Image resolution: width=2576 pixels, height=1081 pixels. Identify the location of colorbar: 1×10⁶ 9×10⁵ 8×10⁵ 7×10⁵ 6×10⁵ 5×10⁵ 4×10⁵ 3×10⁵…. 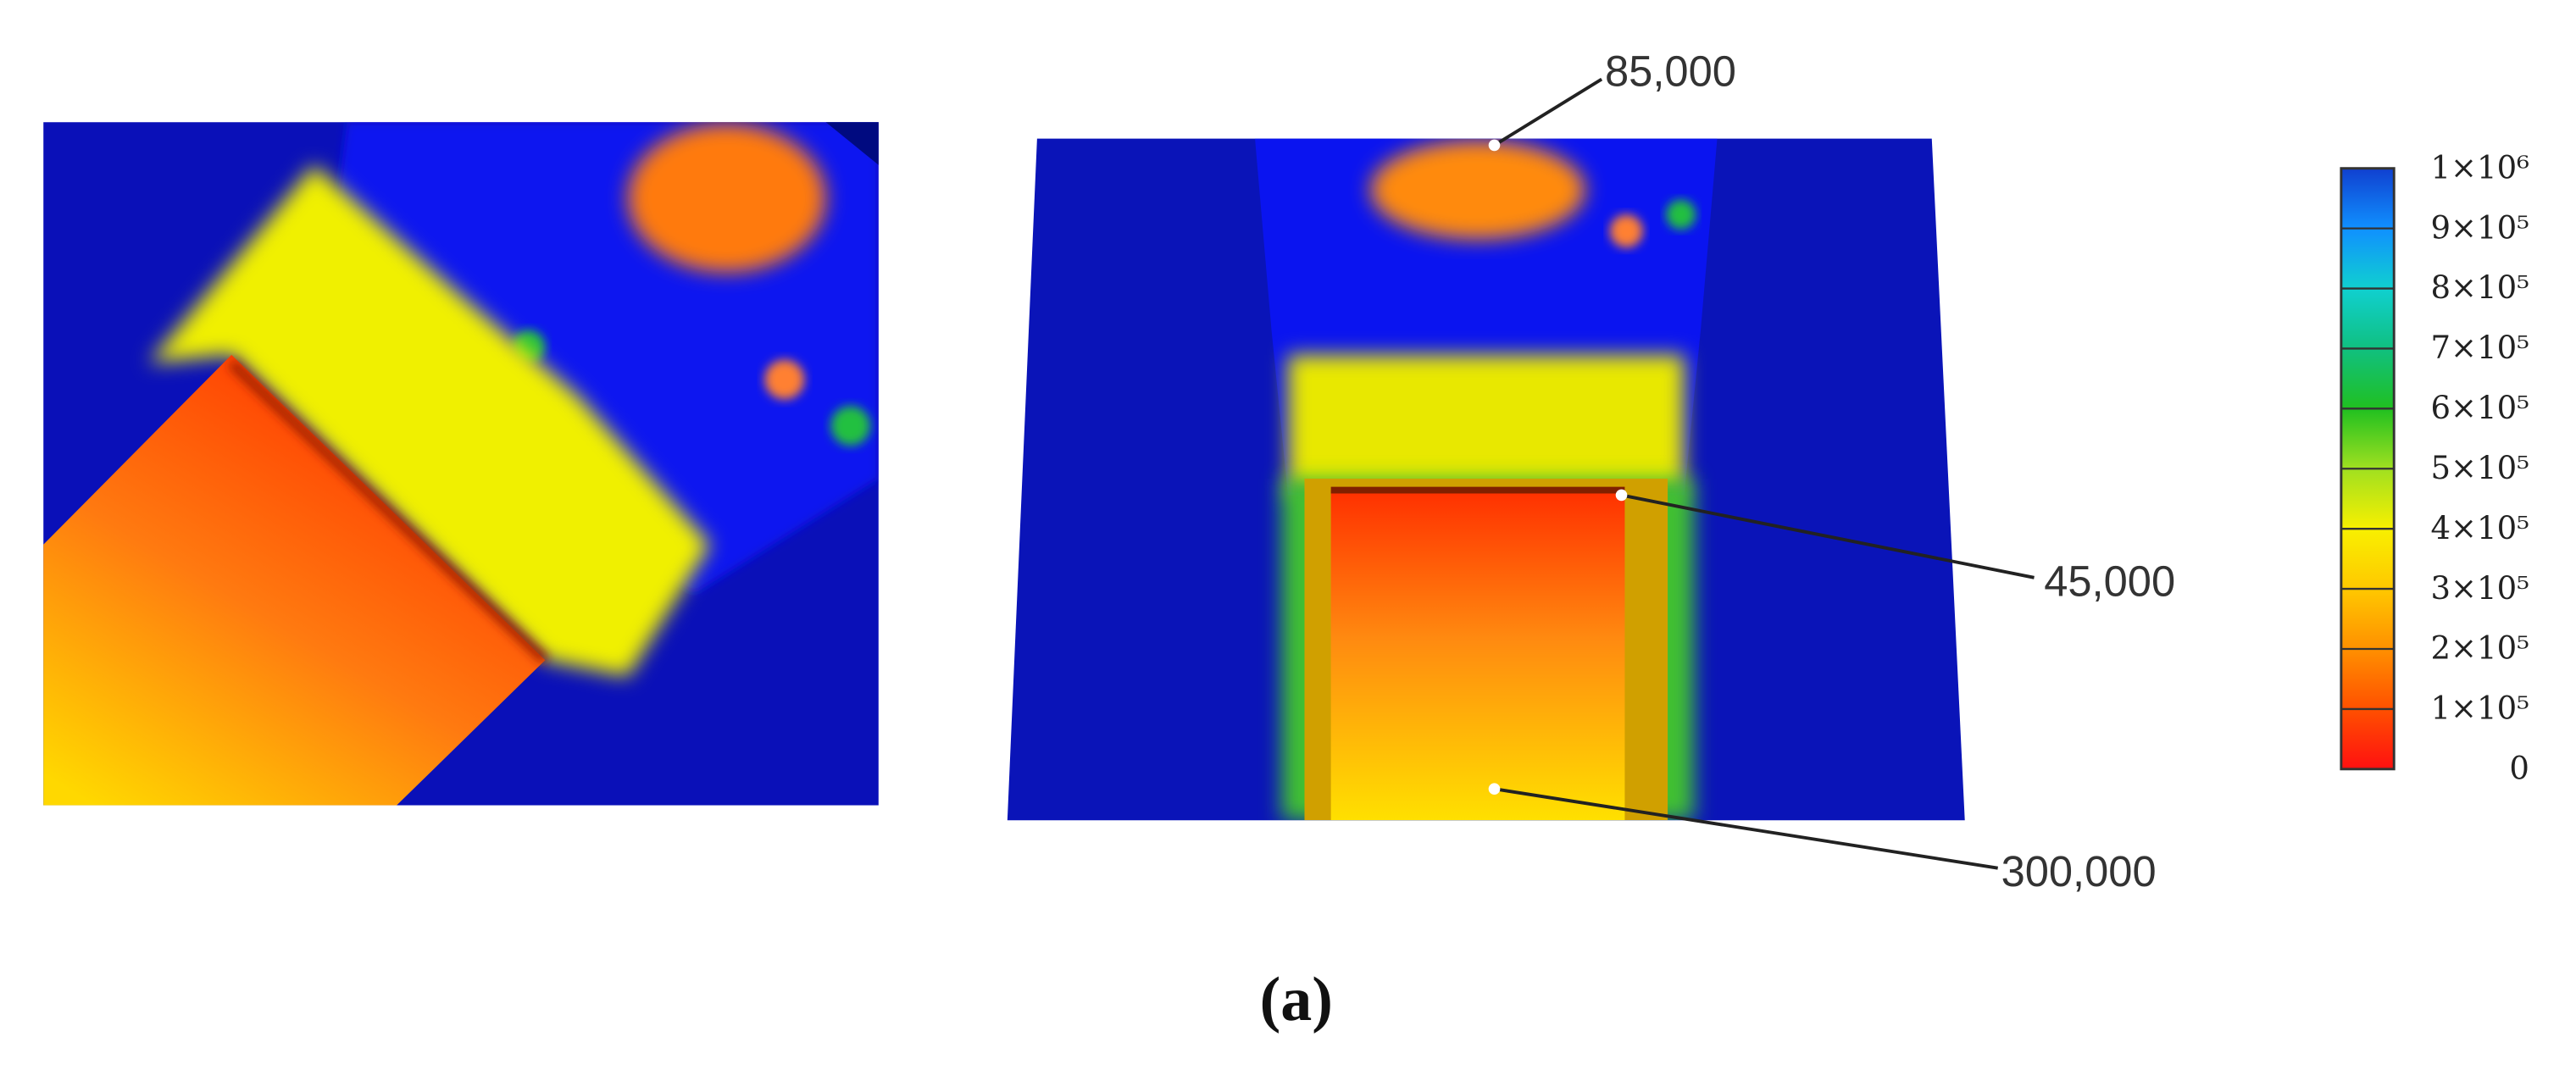
(2434, 467).